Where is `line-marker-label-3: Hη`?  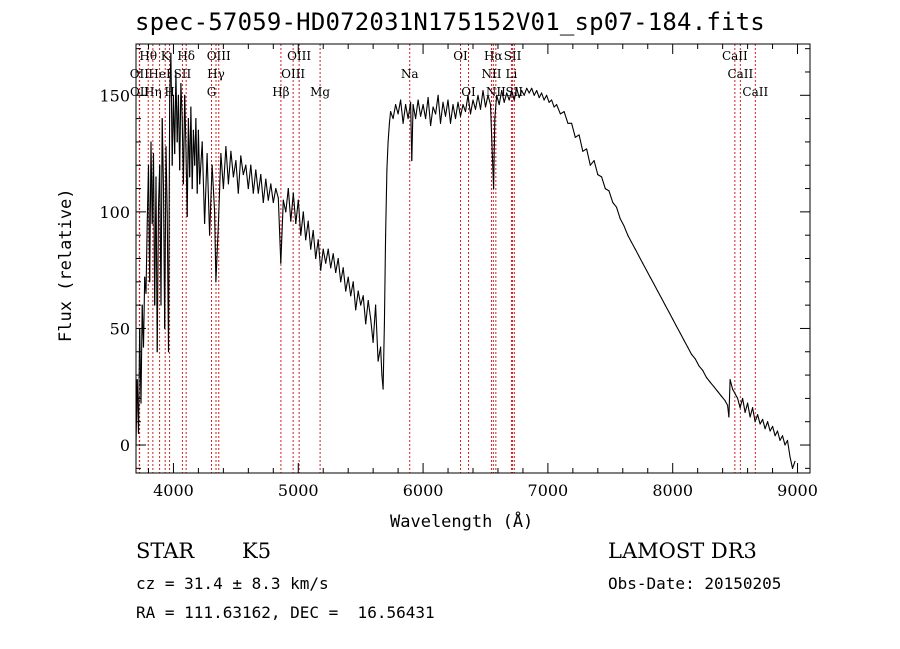
line-marker-label-3: Hη is located at coordinates (153, 92).